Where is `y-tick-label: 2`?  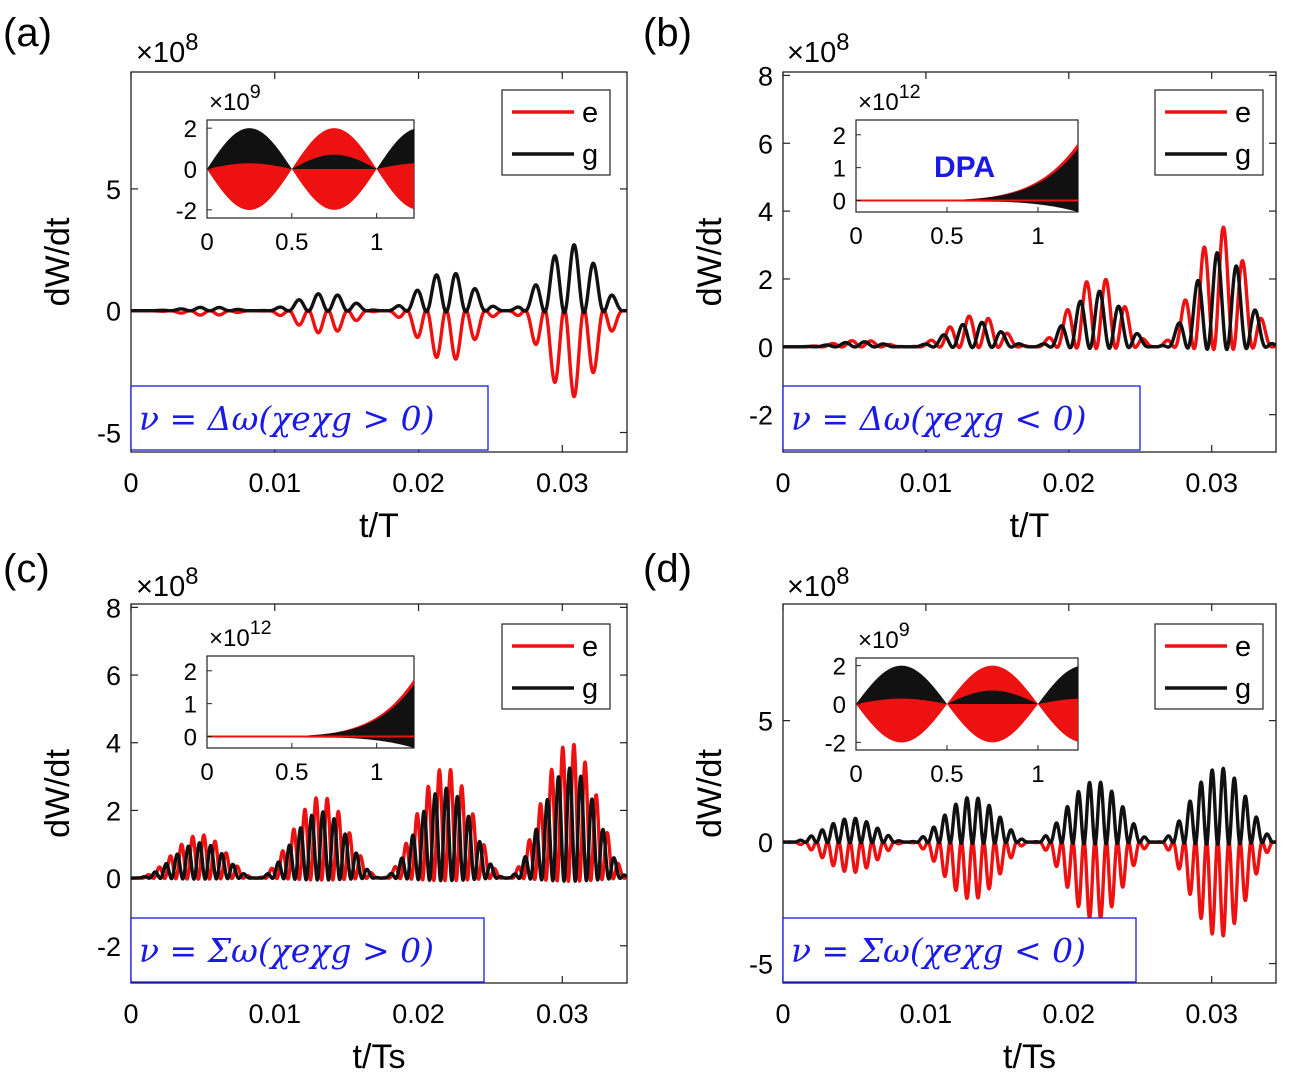 y-tick-label: 2 is located at coordinates (765, 280).